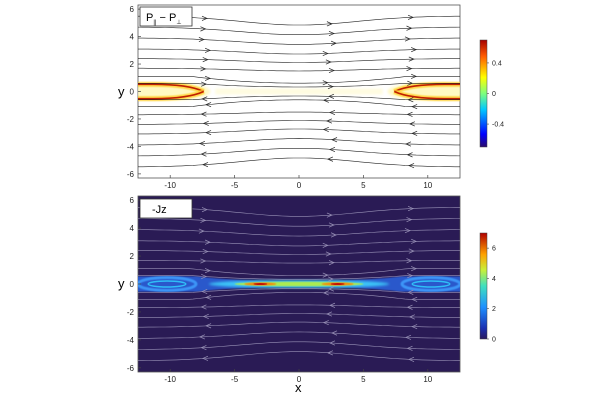  I want to click on island-ring, so click(168, 284).